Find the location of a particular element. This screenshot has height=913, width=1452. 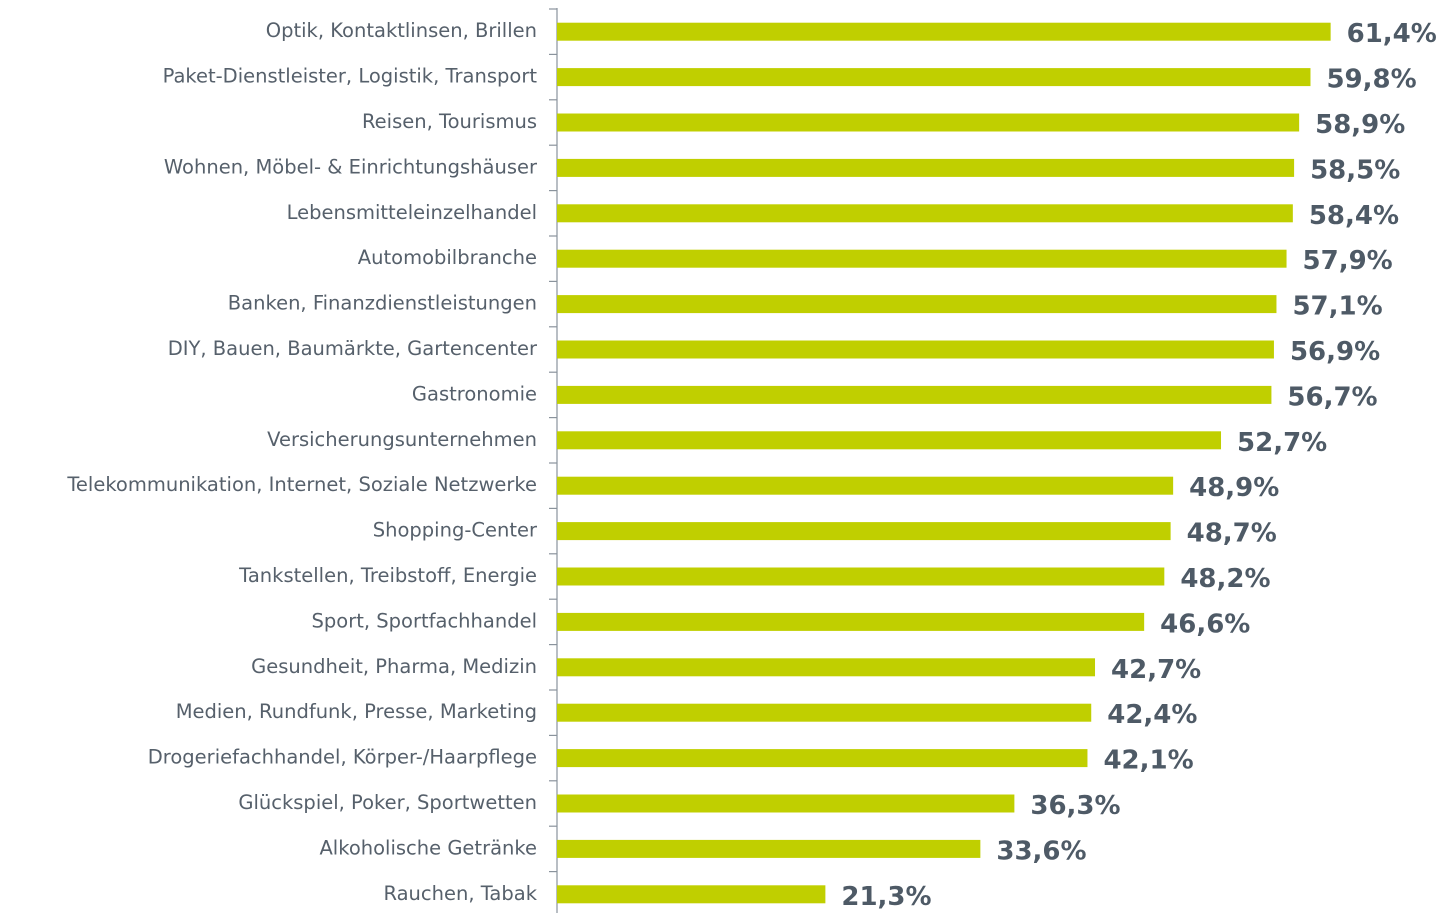

category-label: Tankstellen, Treibstoff, Energie is located at coordinates (387, 575).